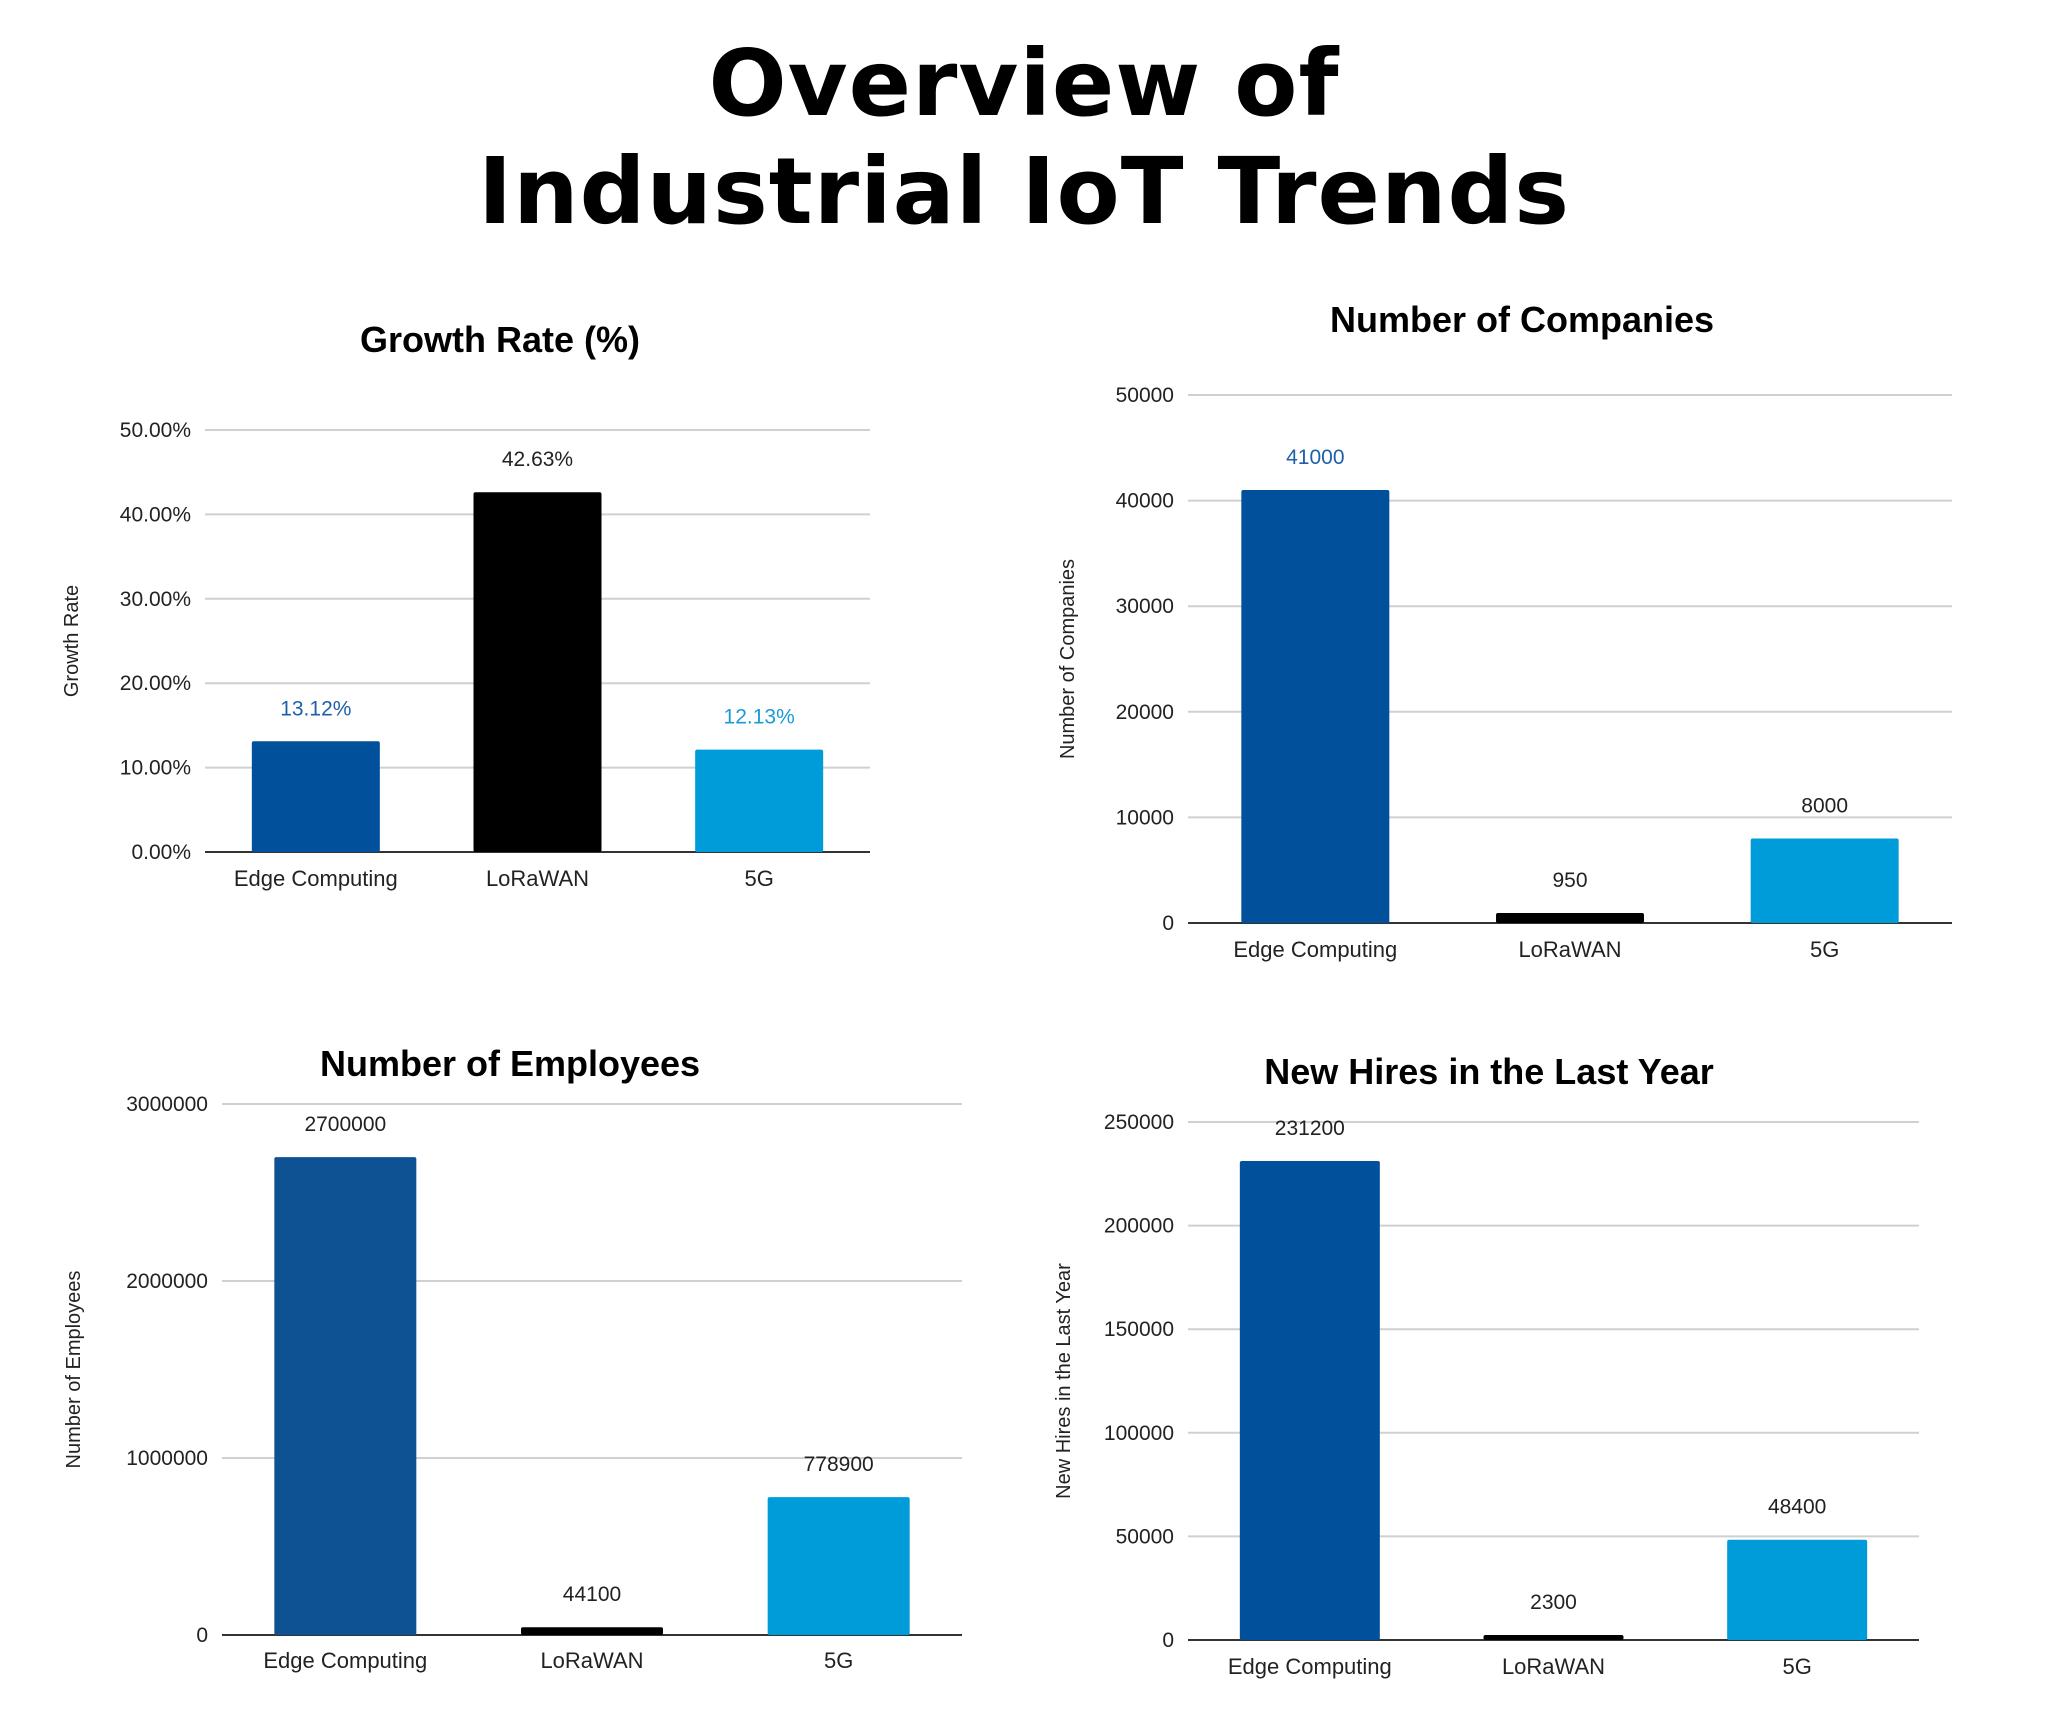 Image resolution: width=2048 pixels, height=1728 pixels. Describe the element at coordinates (1139, 1226) in the screenshot. I see `y-tick-label: 200000` at that location.